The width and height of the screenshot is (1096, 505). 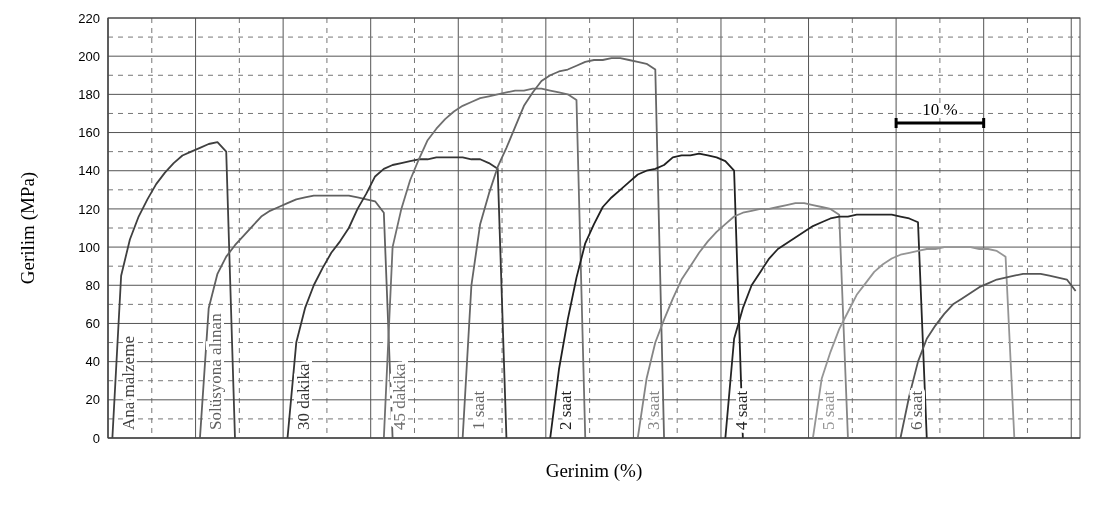 What do you see at coordinates (96, 438) in the screenshot?
I see `y-tick-label: 0` at bounding box center [96, 438].